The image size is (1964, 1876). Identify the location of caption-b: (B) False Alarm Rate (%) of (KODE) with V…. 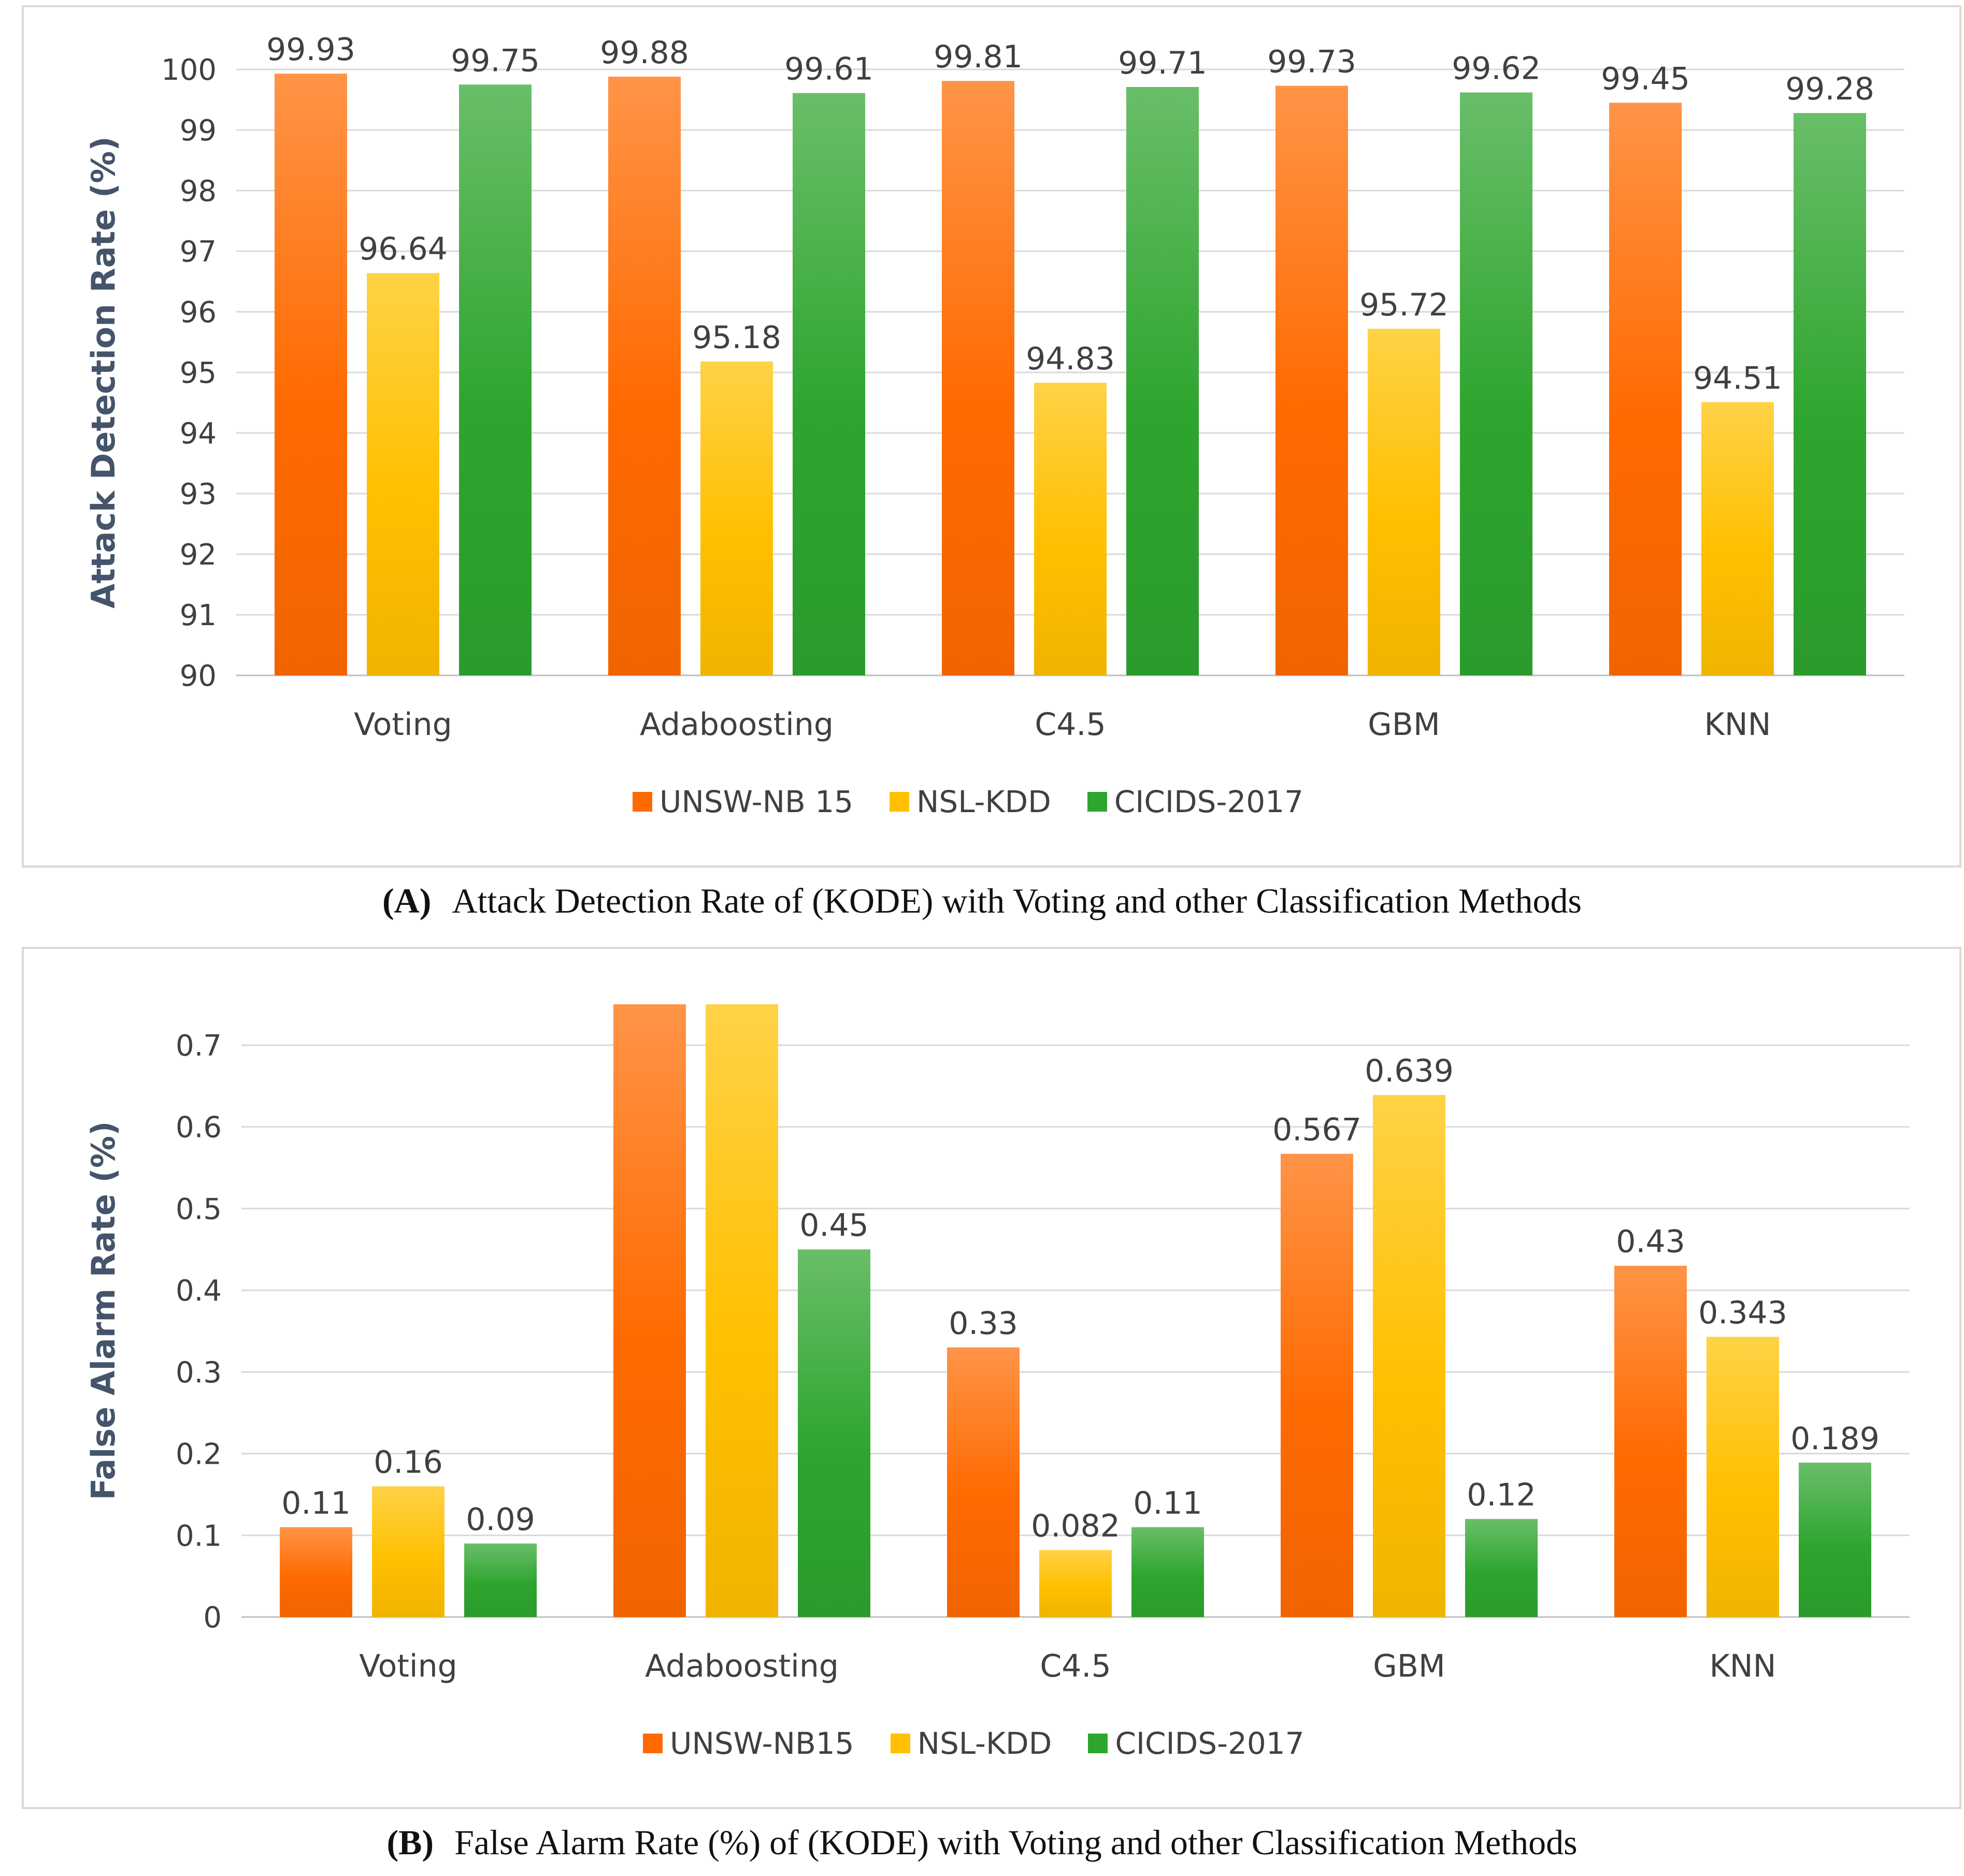
(982, 1842).